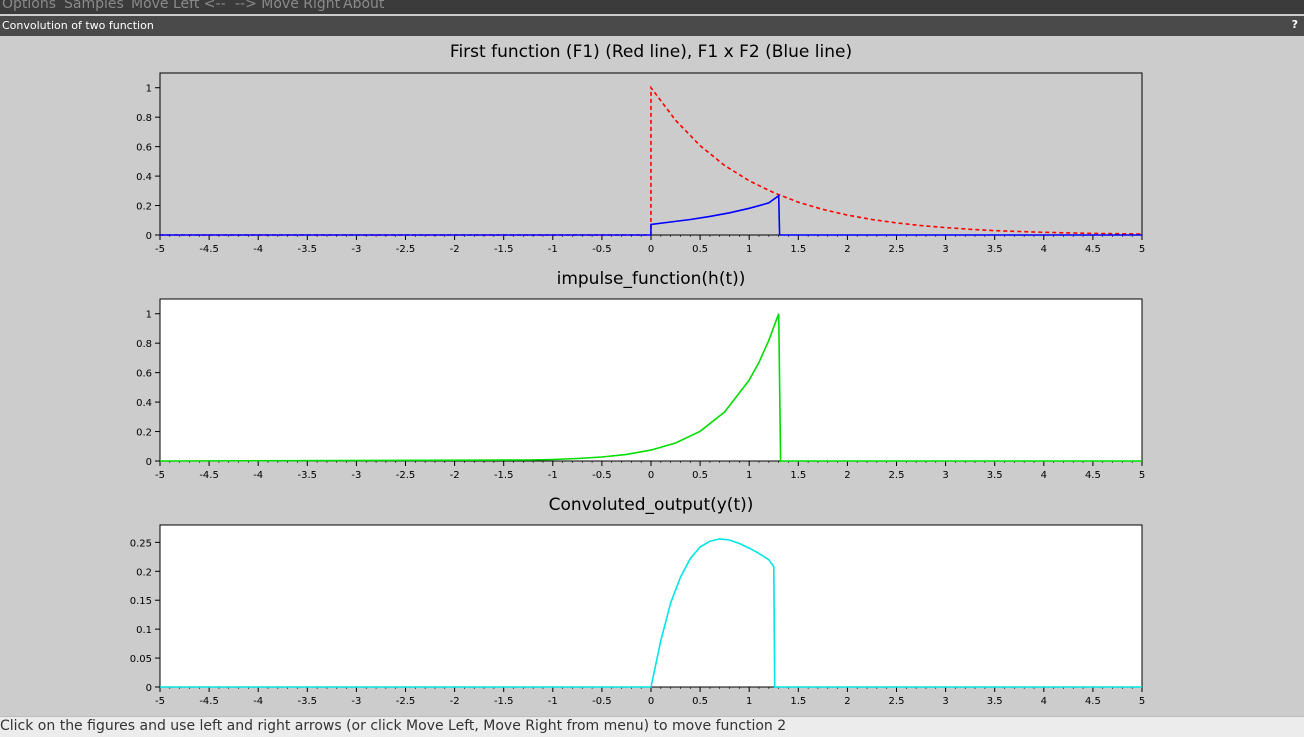 The height and width of the screenshot is (737, 1304). I want to click on chart-0-ytick-label: 0.2, so click(144, 207).